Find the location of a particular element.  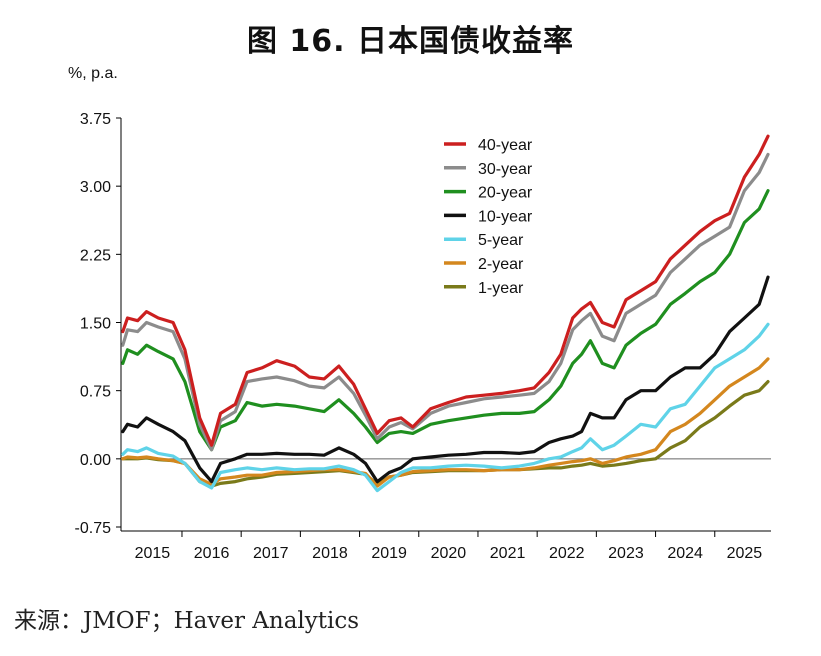

x-tick-label: 2022 is located at coordinates (567, 553).